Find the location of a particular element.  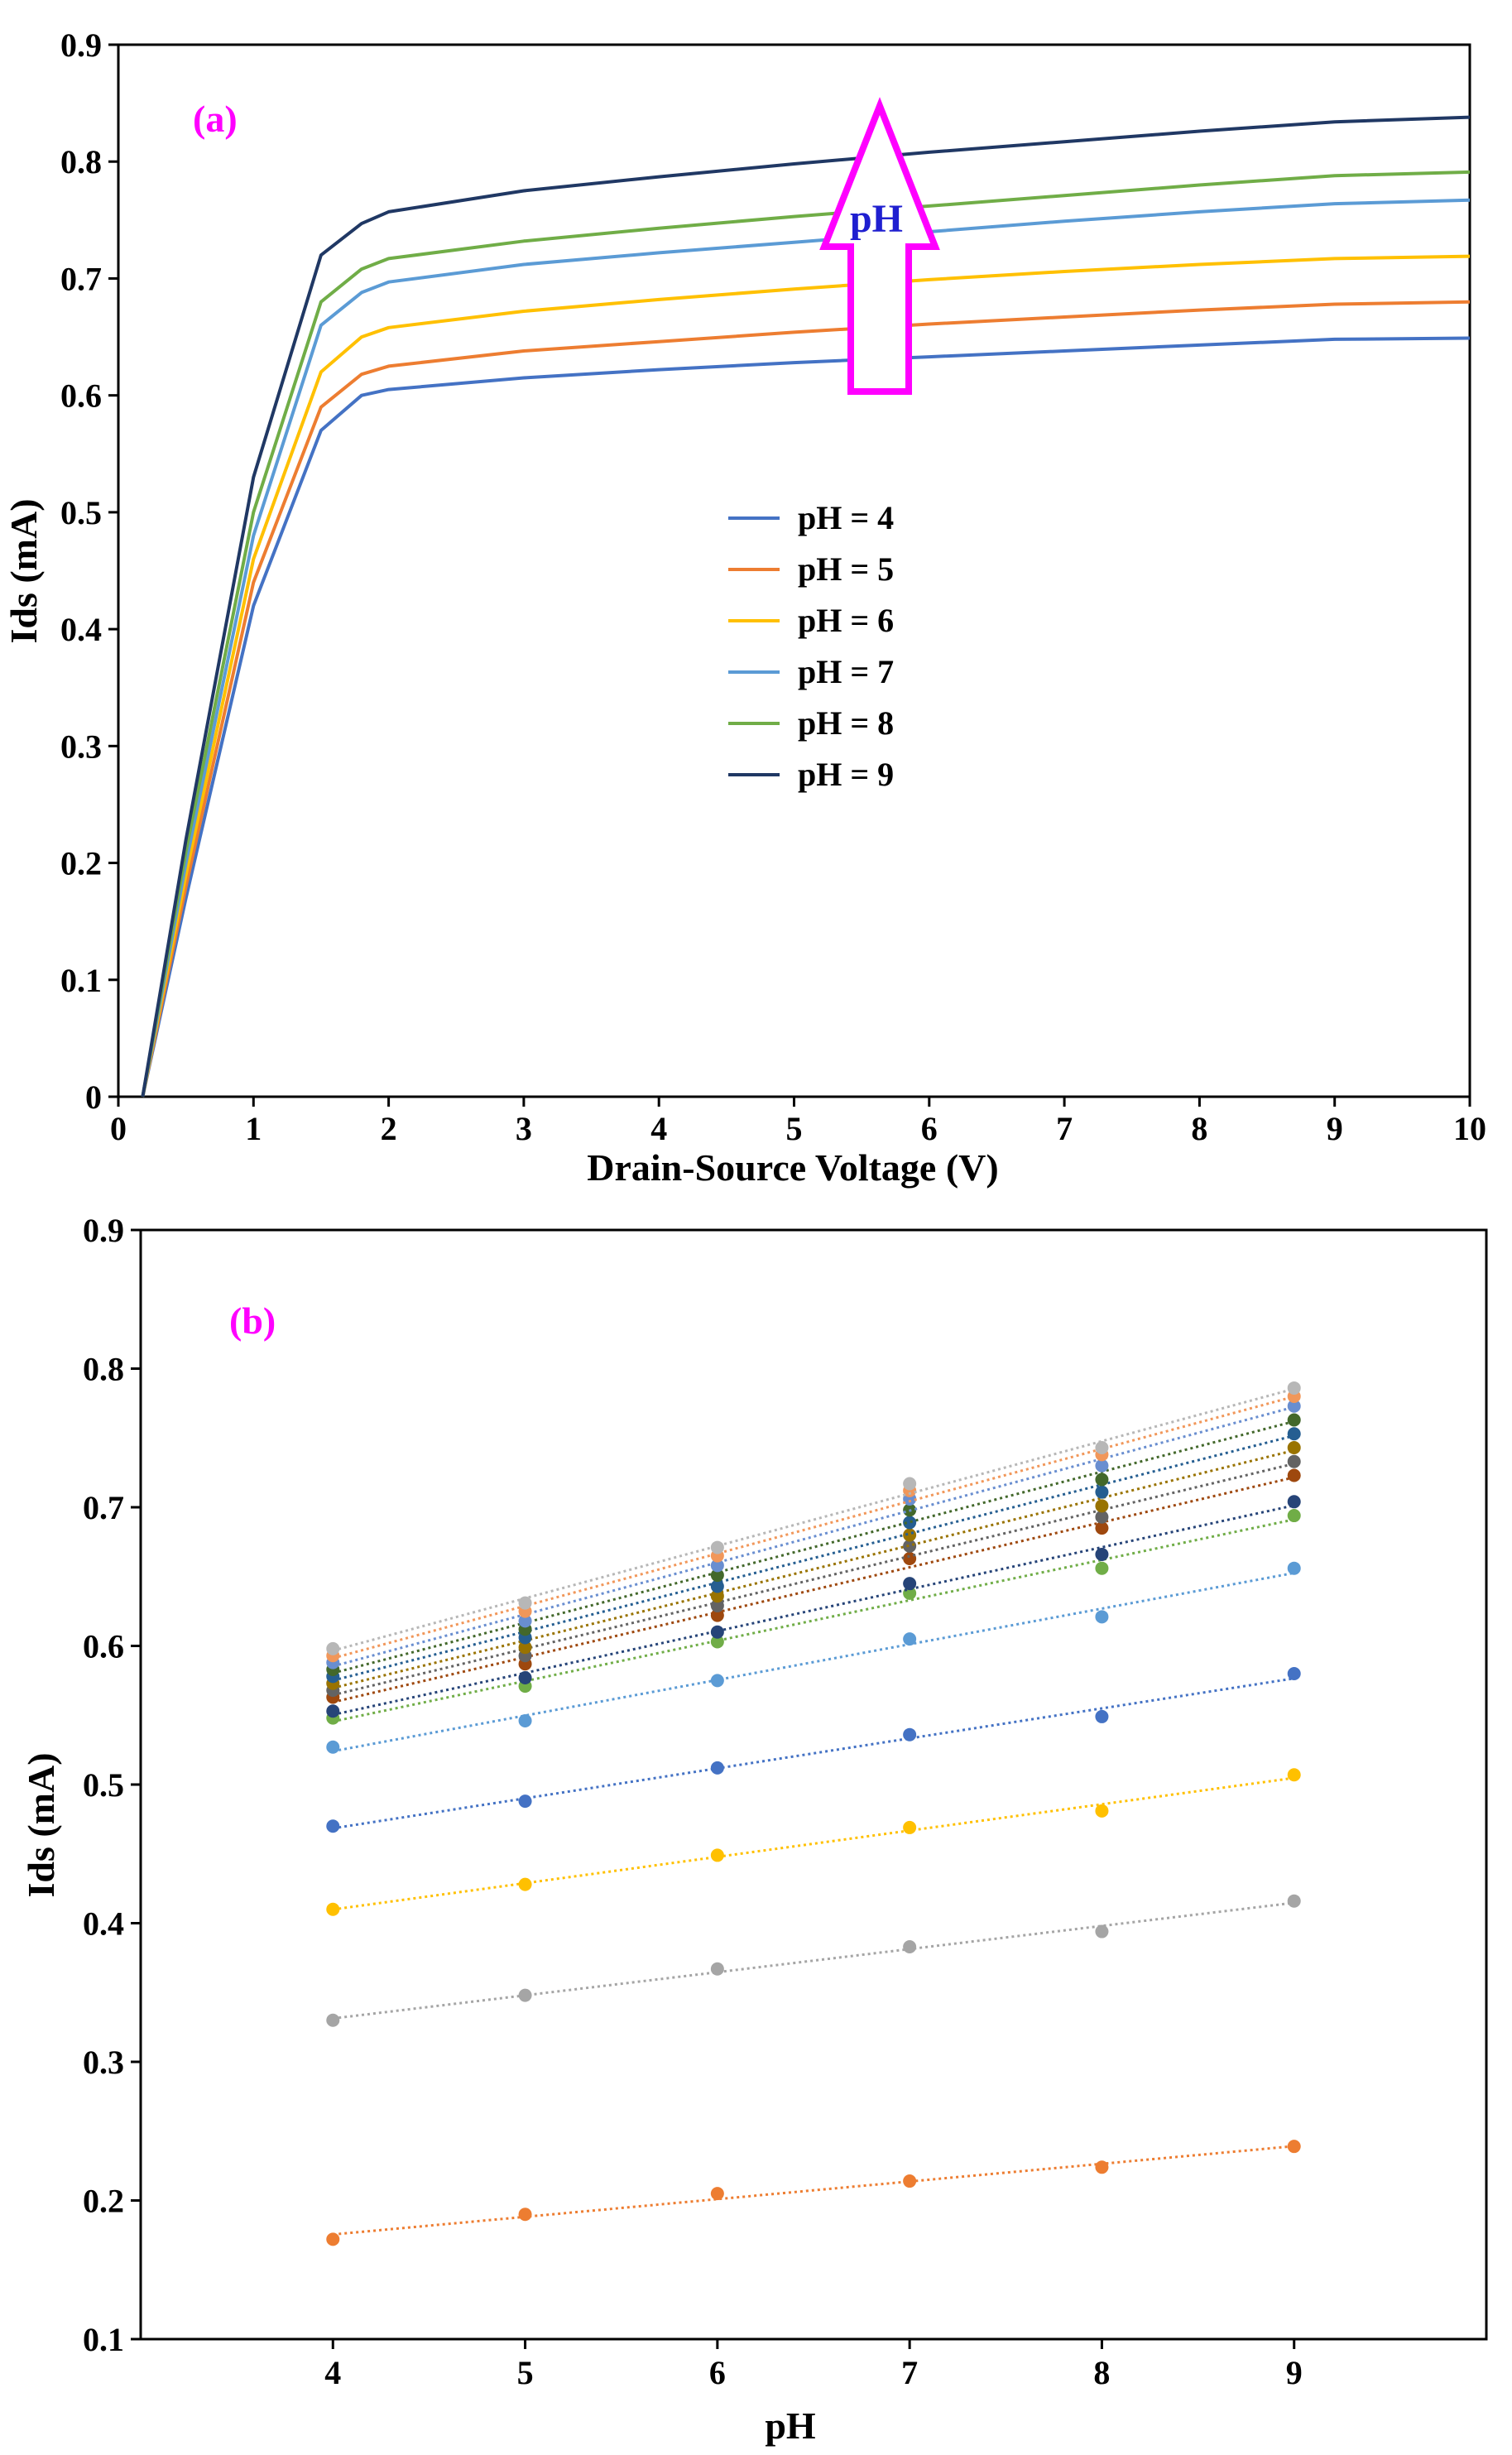

panel-b-x-tick-labels: 4 5 6 7 8 9 is located at coordinates (813, 2372).